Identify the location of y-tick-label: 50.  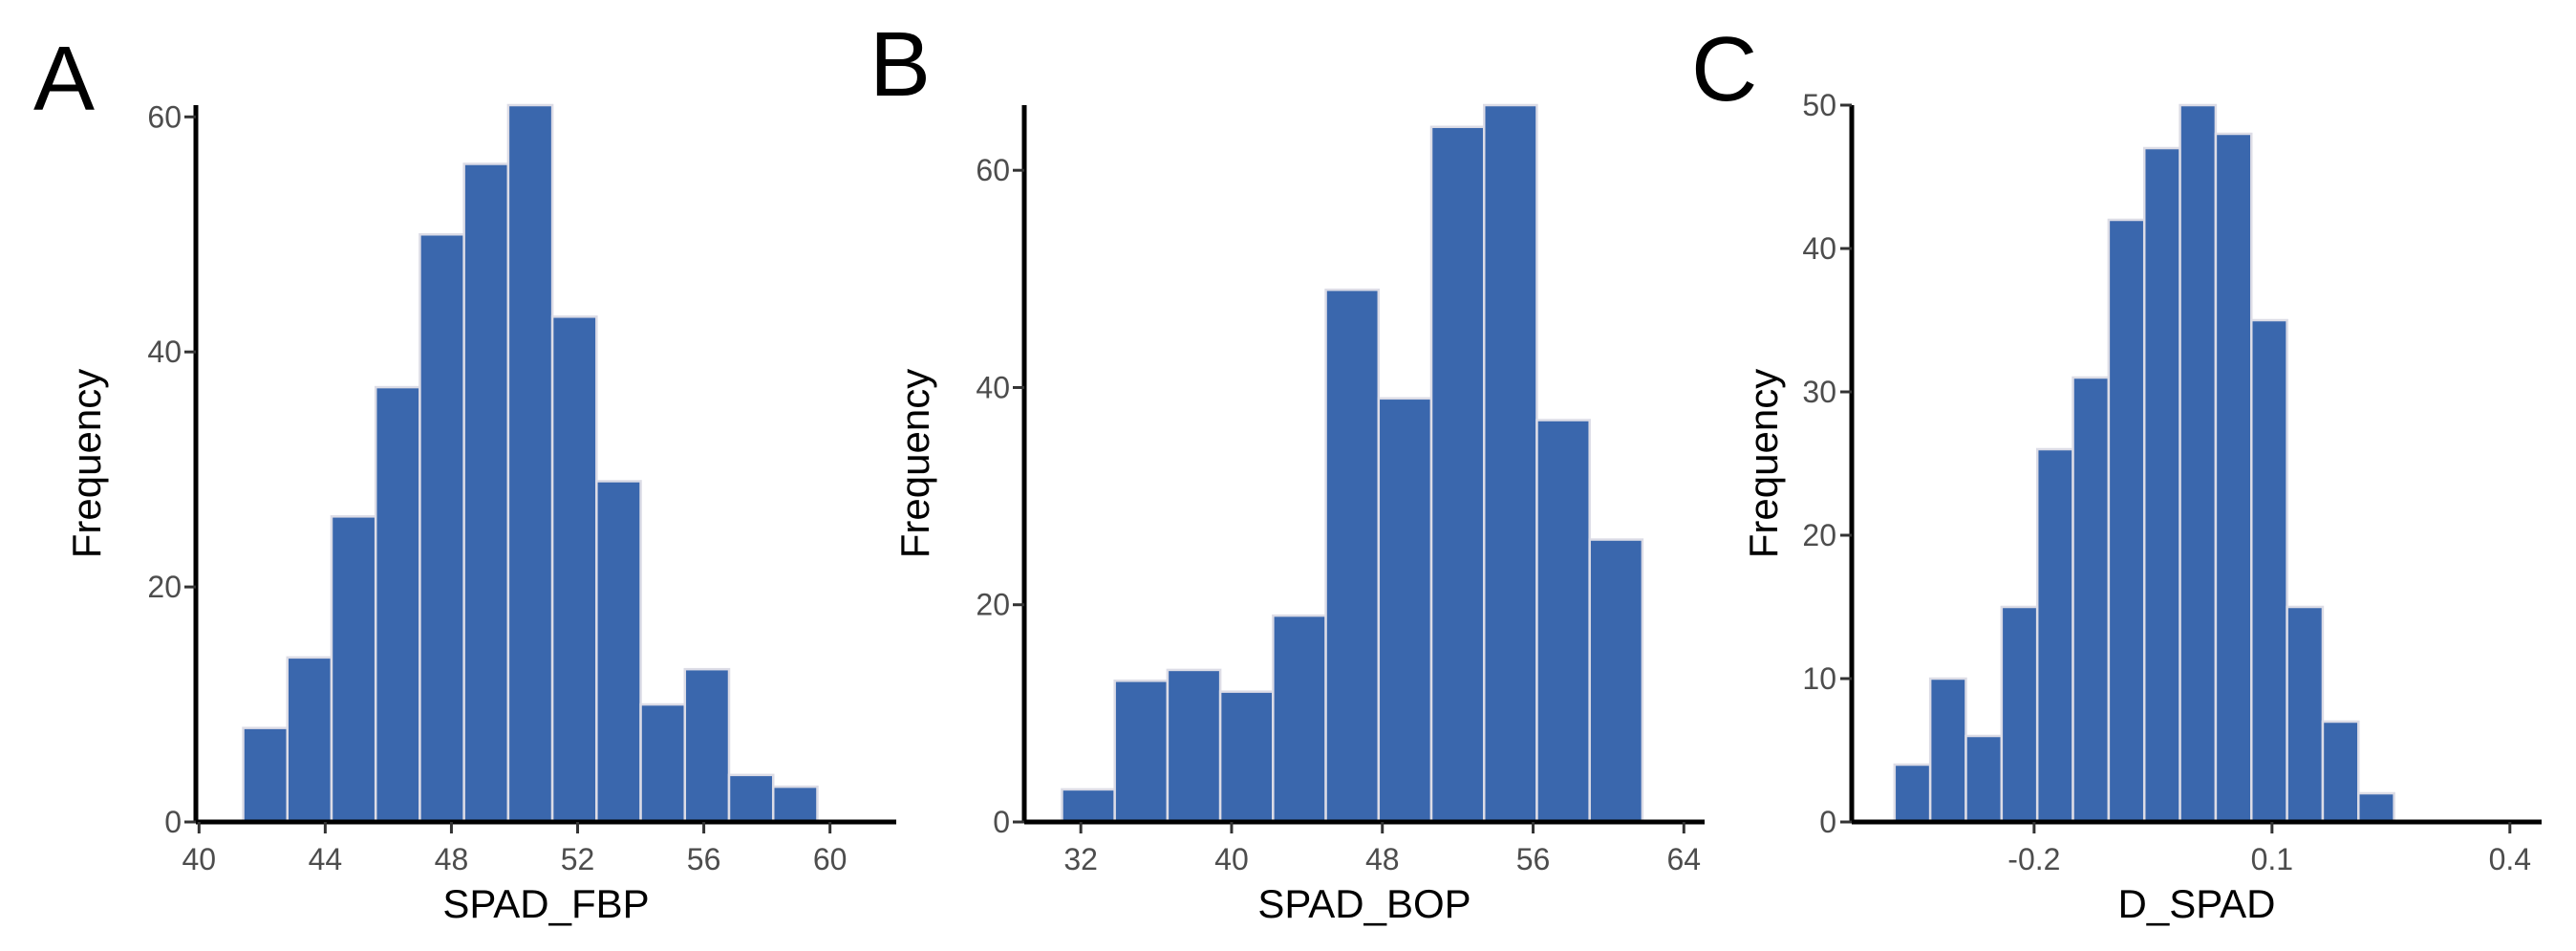
(1819, 105).